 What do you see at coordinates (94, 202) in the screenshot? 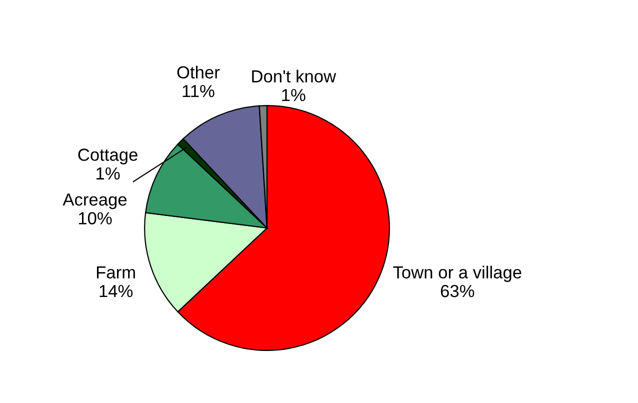
I see `slice-label: Acreage` at bounding box center [94, 202].